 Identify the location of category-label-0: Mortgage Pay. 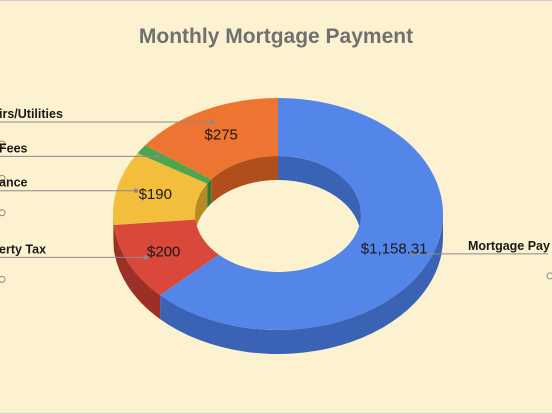
(509, 246).